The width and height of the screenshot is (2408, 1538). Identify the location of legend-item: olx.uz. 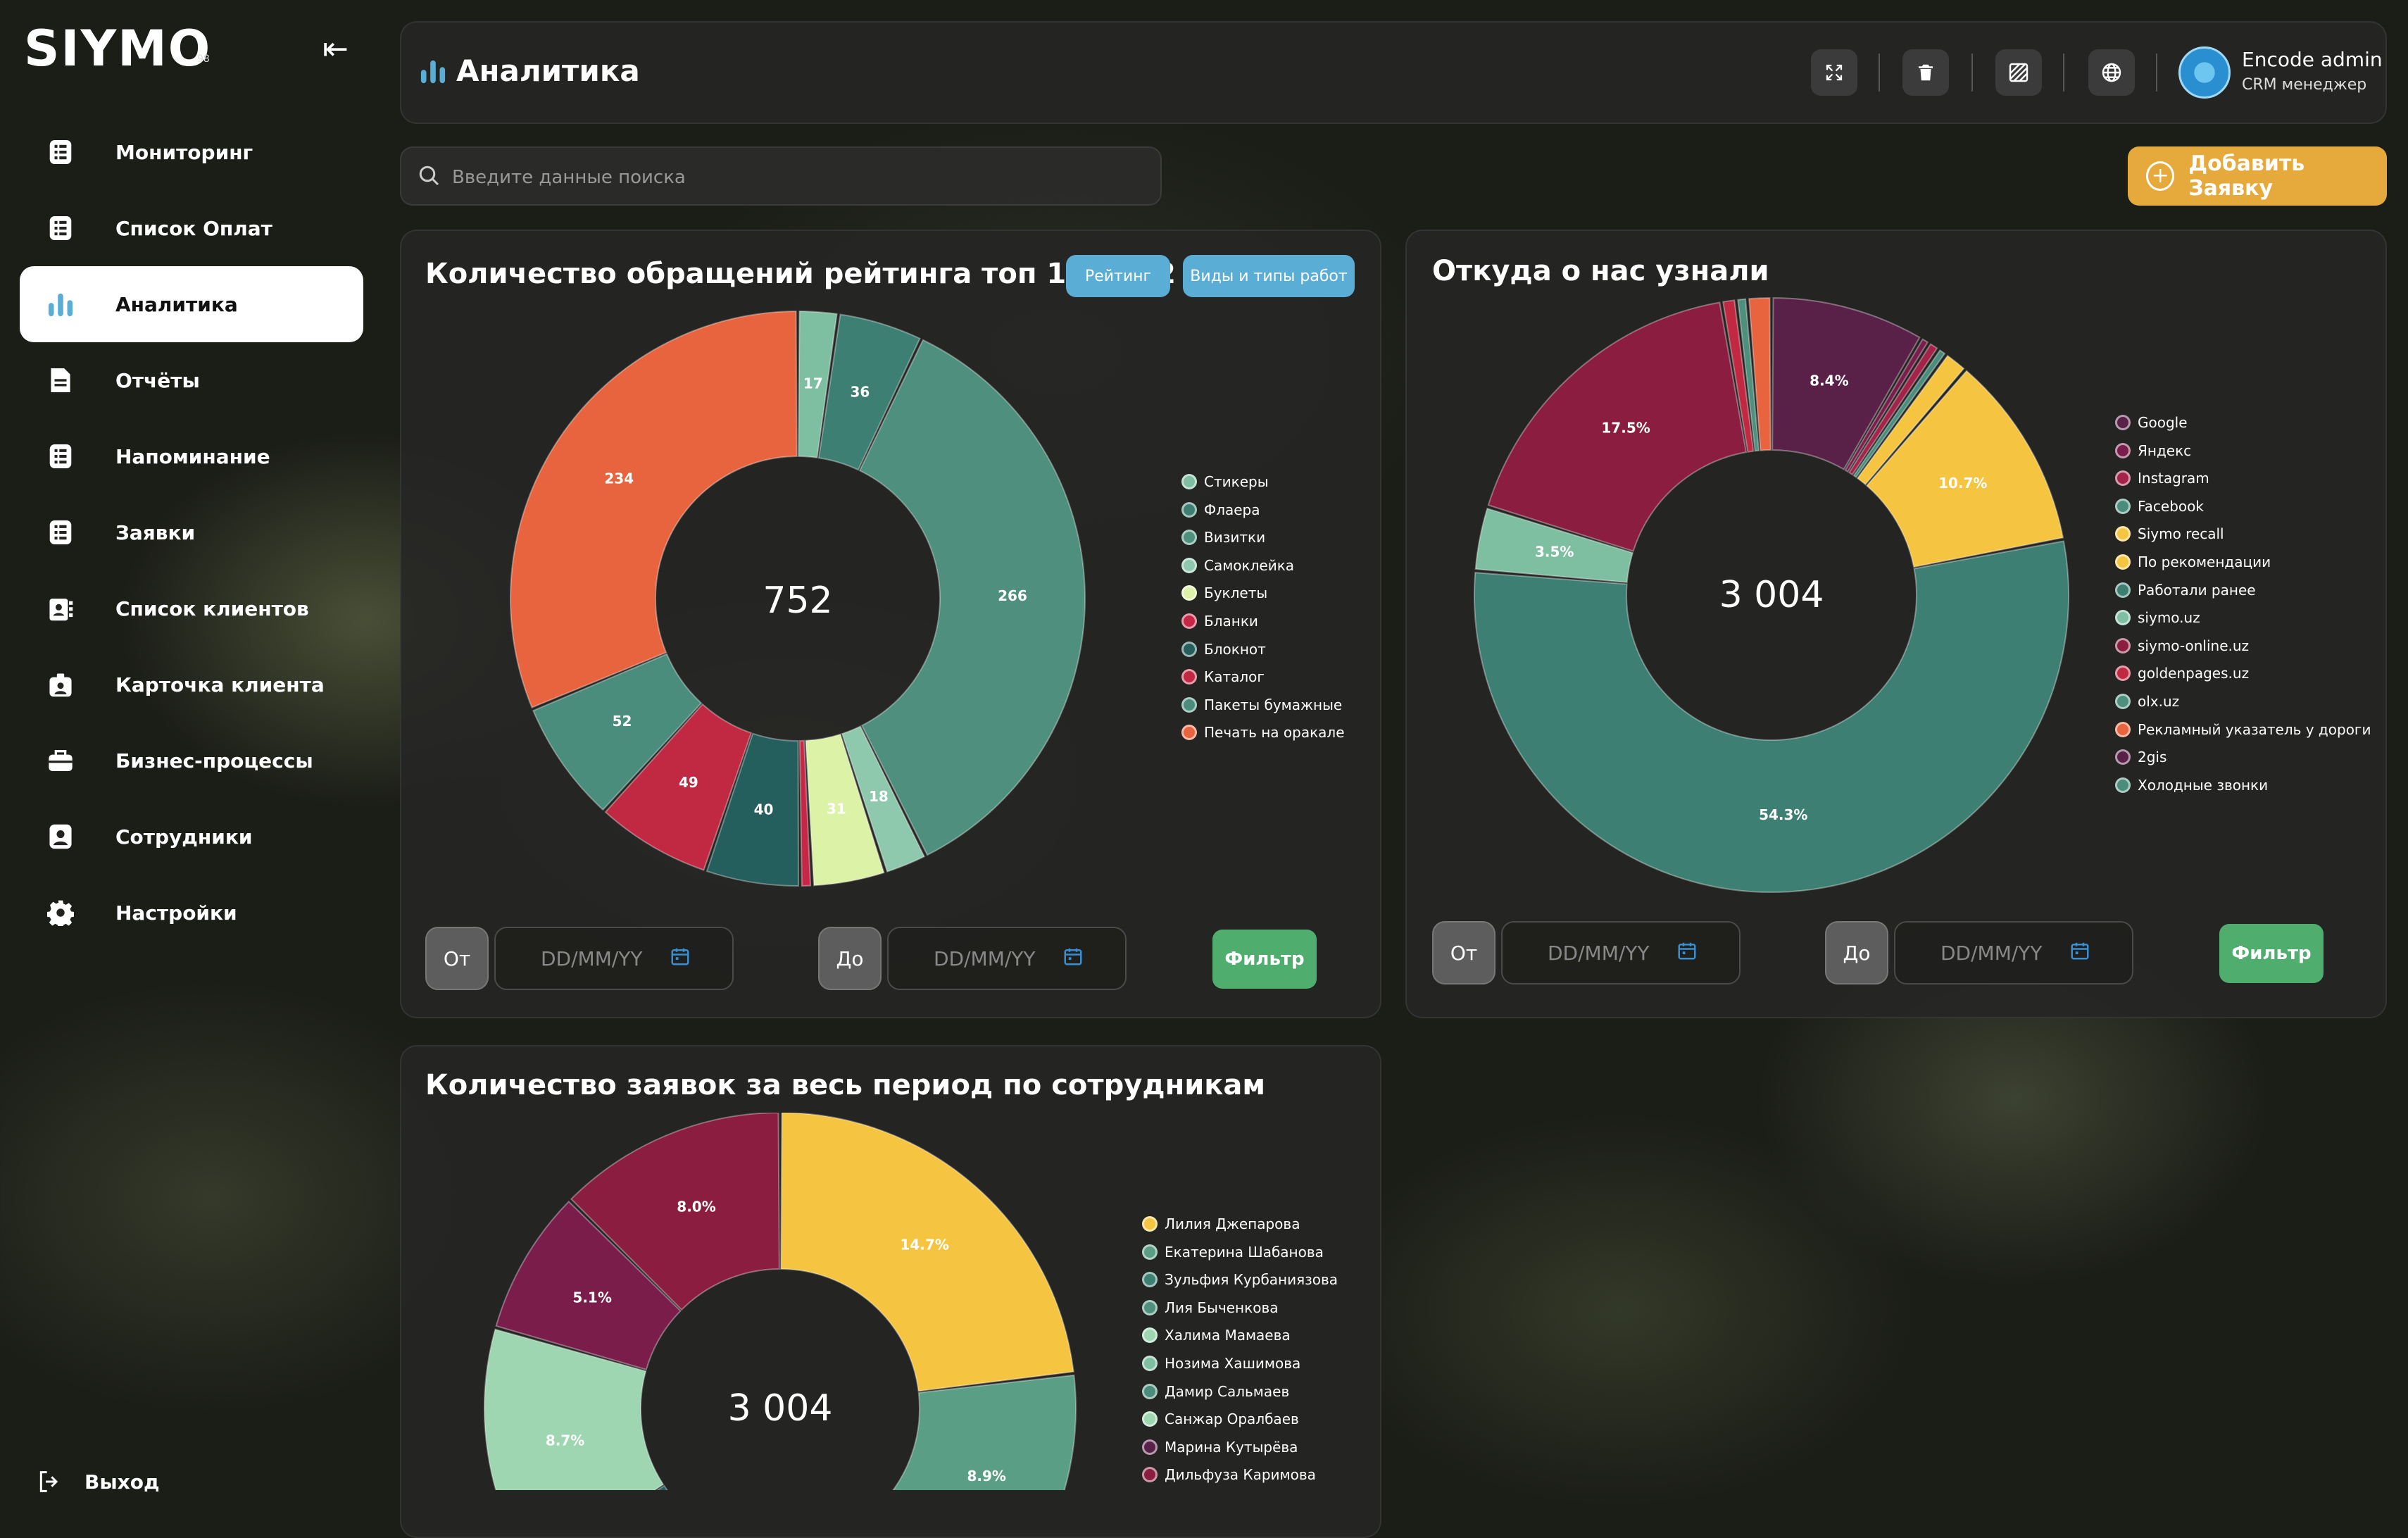
(2147, 702).